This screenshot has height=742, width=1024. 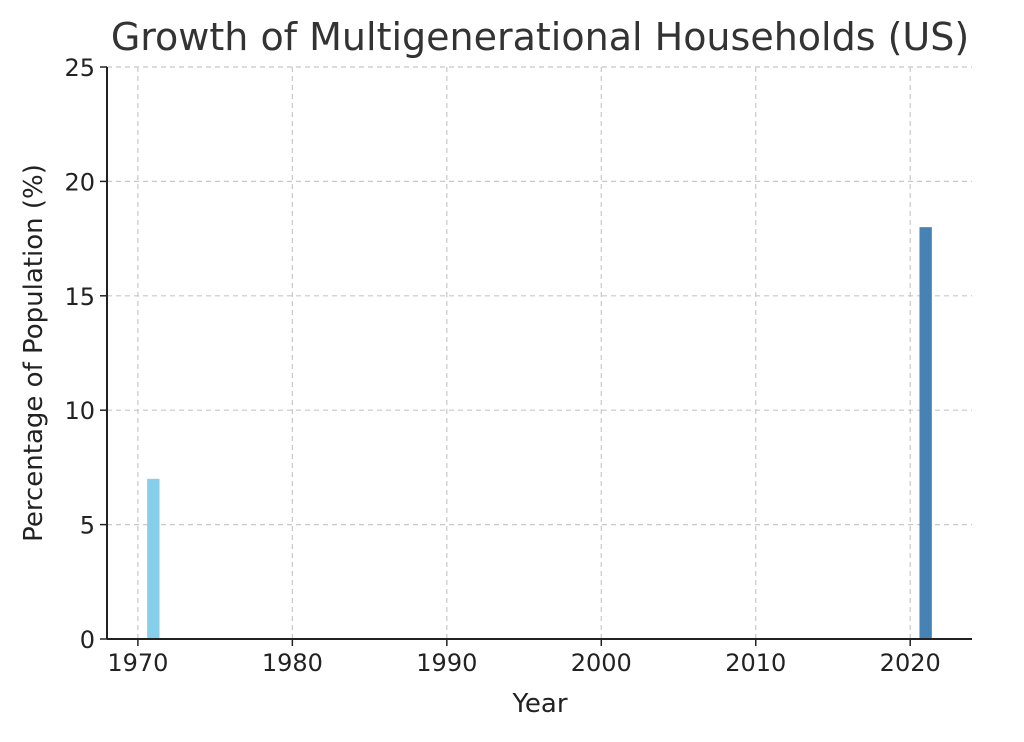 What do you see at coordinates (292, 663) in the screenshot?
I see `x-tick-label: 1980` at bounding box center [292, 663].